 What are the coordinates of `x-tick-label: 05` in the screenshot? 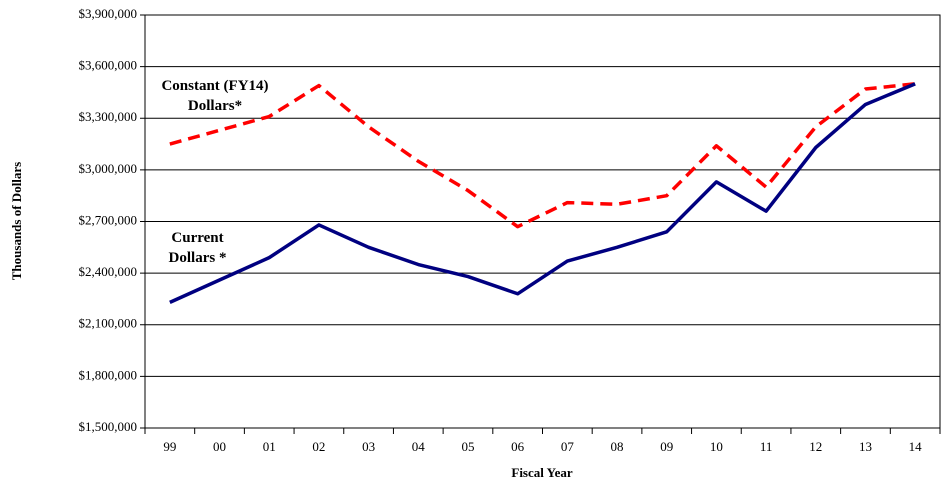 It's located at (467, 446).